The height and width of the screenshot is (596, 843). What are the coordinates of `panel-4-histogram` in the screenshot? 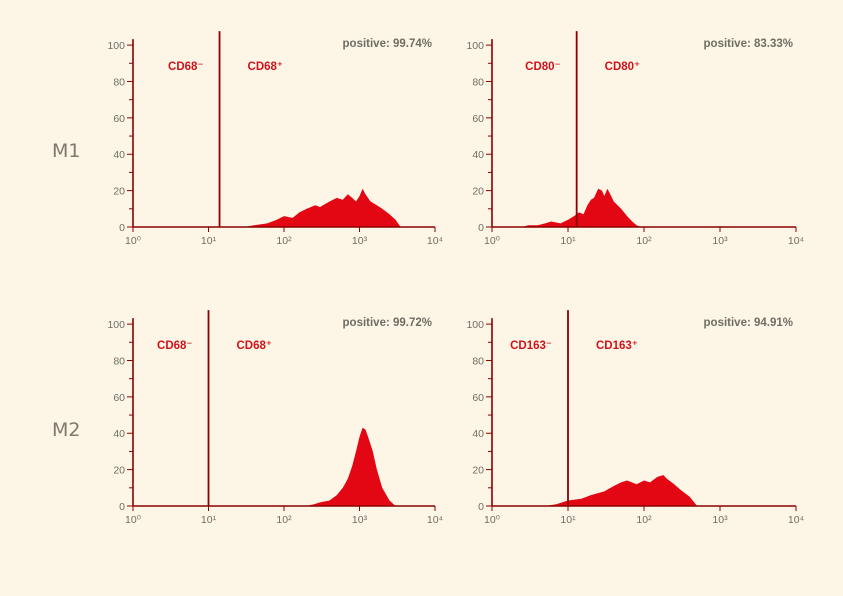 It's located at (644, 490).